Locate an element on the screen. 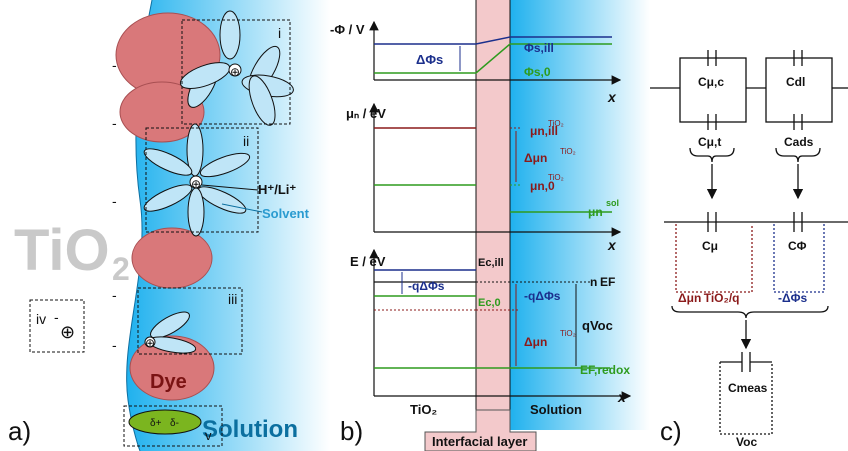  region-label-iii: iii is located at coordinates (232, 299).